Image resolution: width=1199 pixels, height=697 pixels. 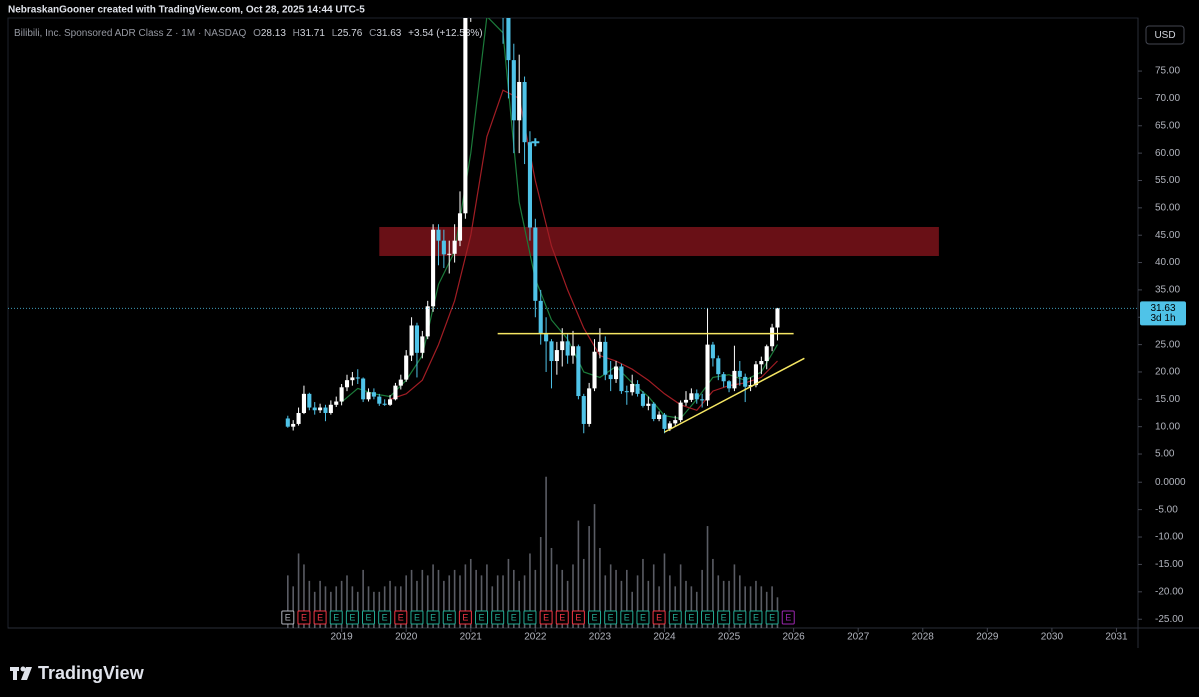 I want to click on x-tick-label: 2025, so click(x=729, y=637).